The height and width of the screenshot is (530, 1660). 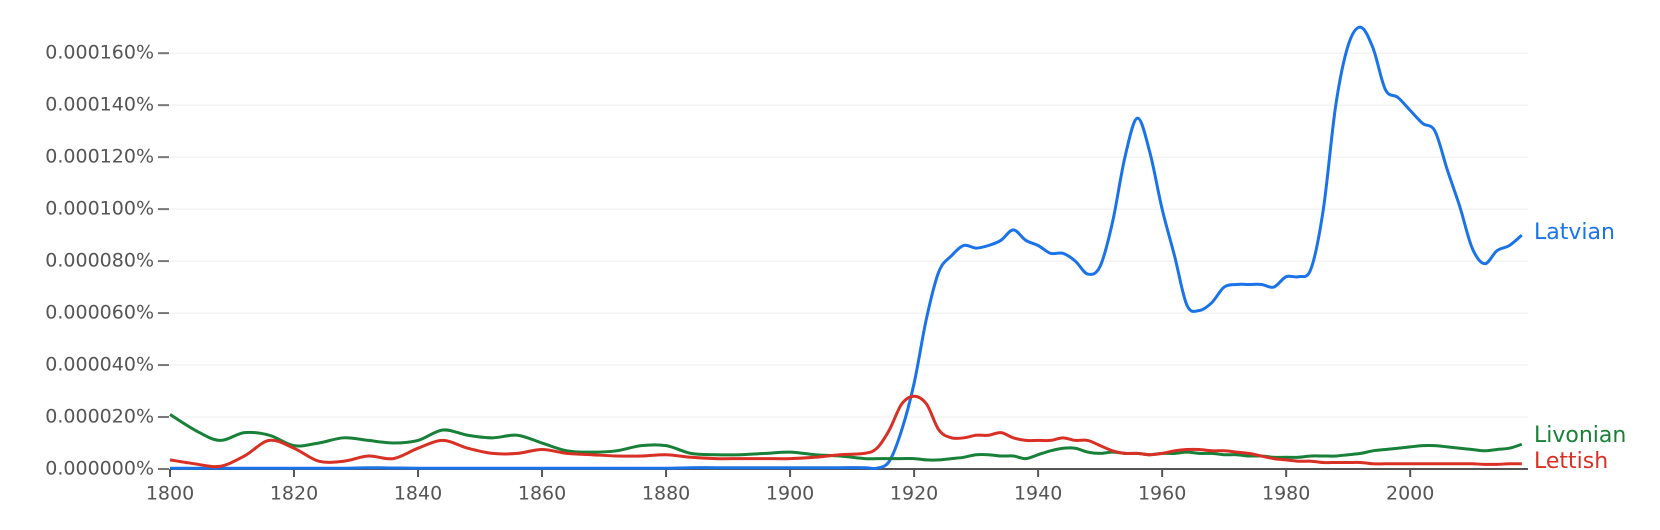 I want to click on x-tick-label: 1900, so click(x=790, y=494).